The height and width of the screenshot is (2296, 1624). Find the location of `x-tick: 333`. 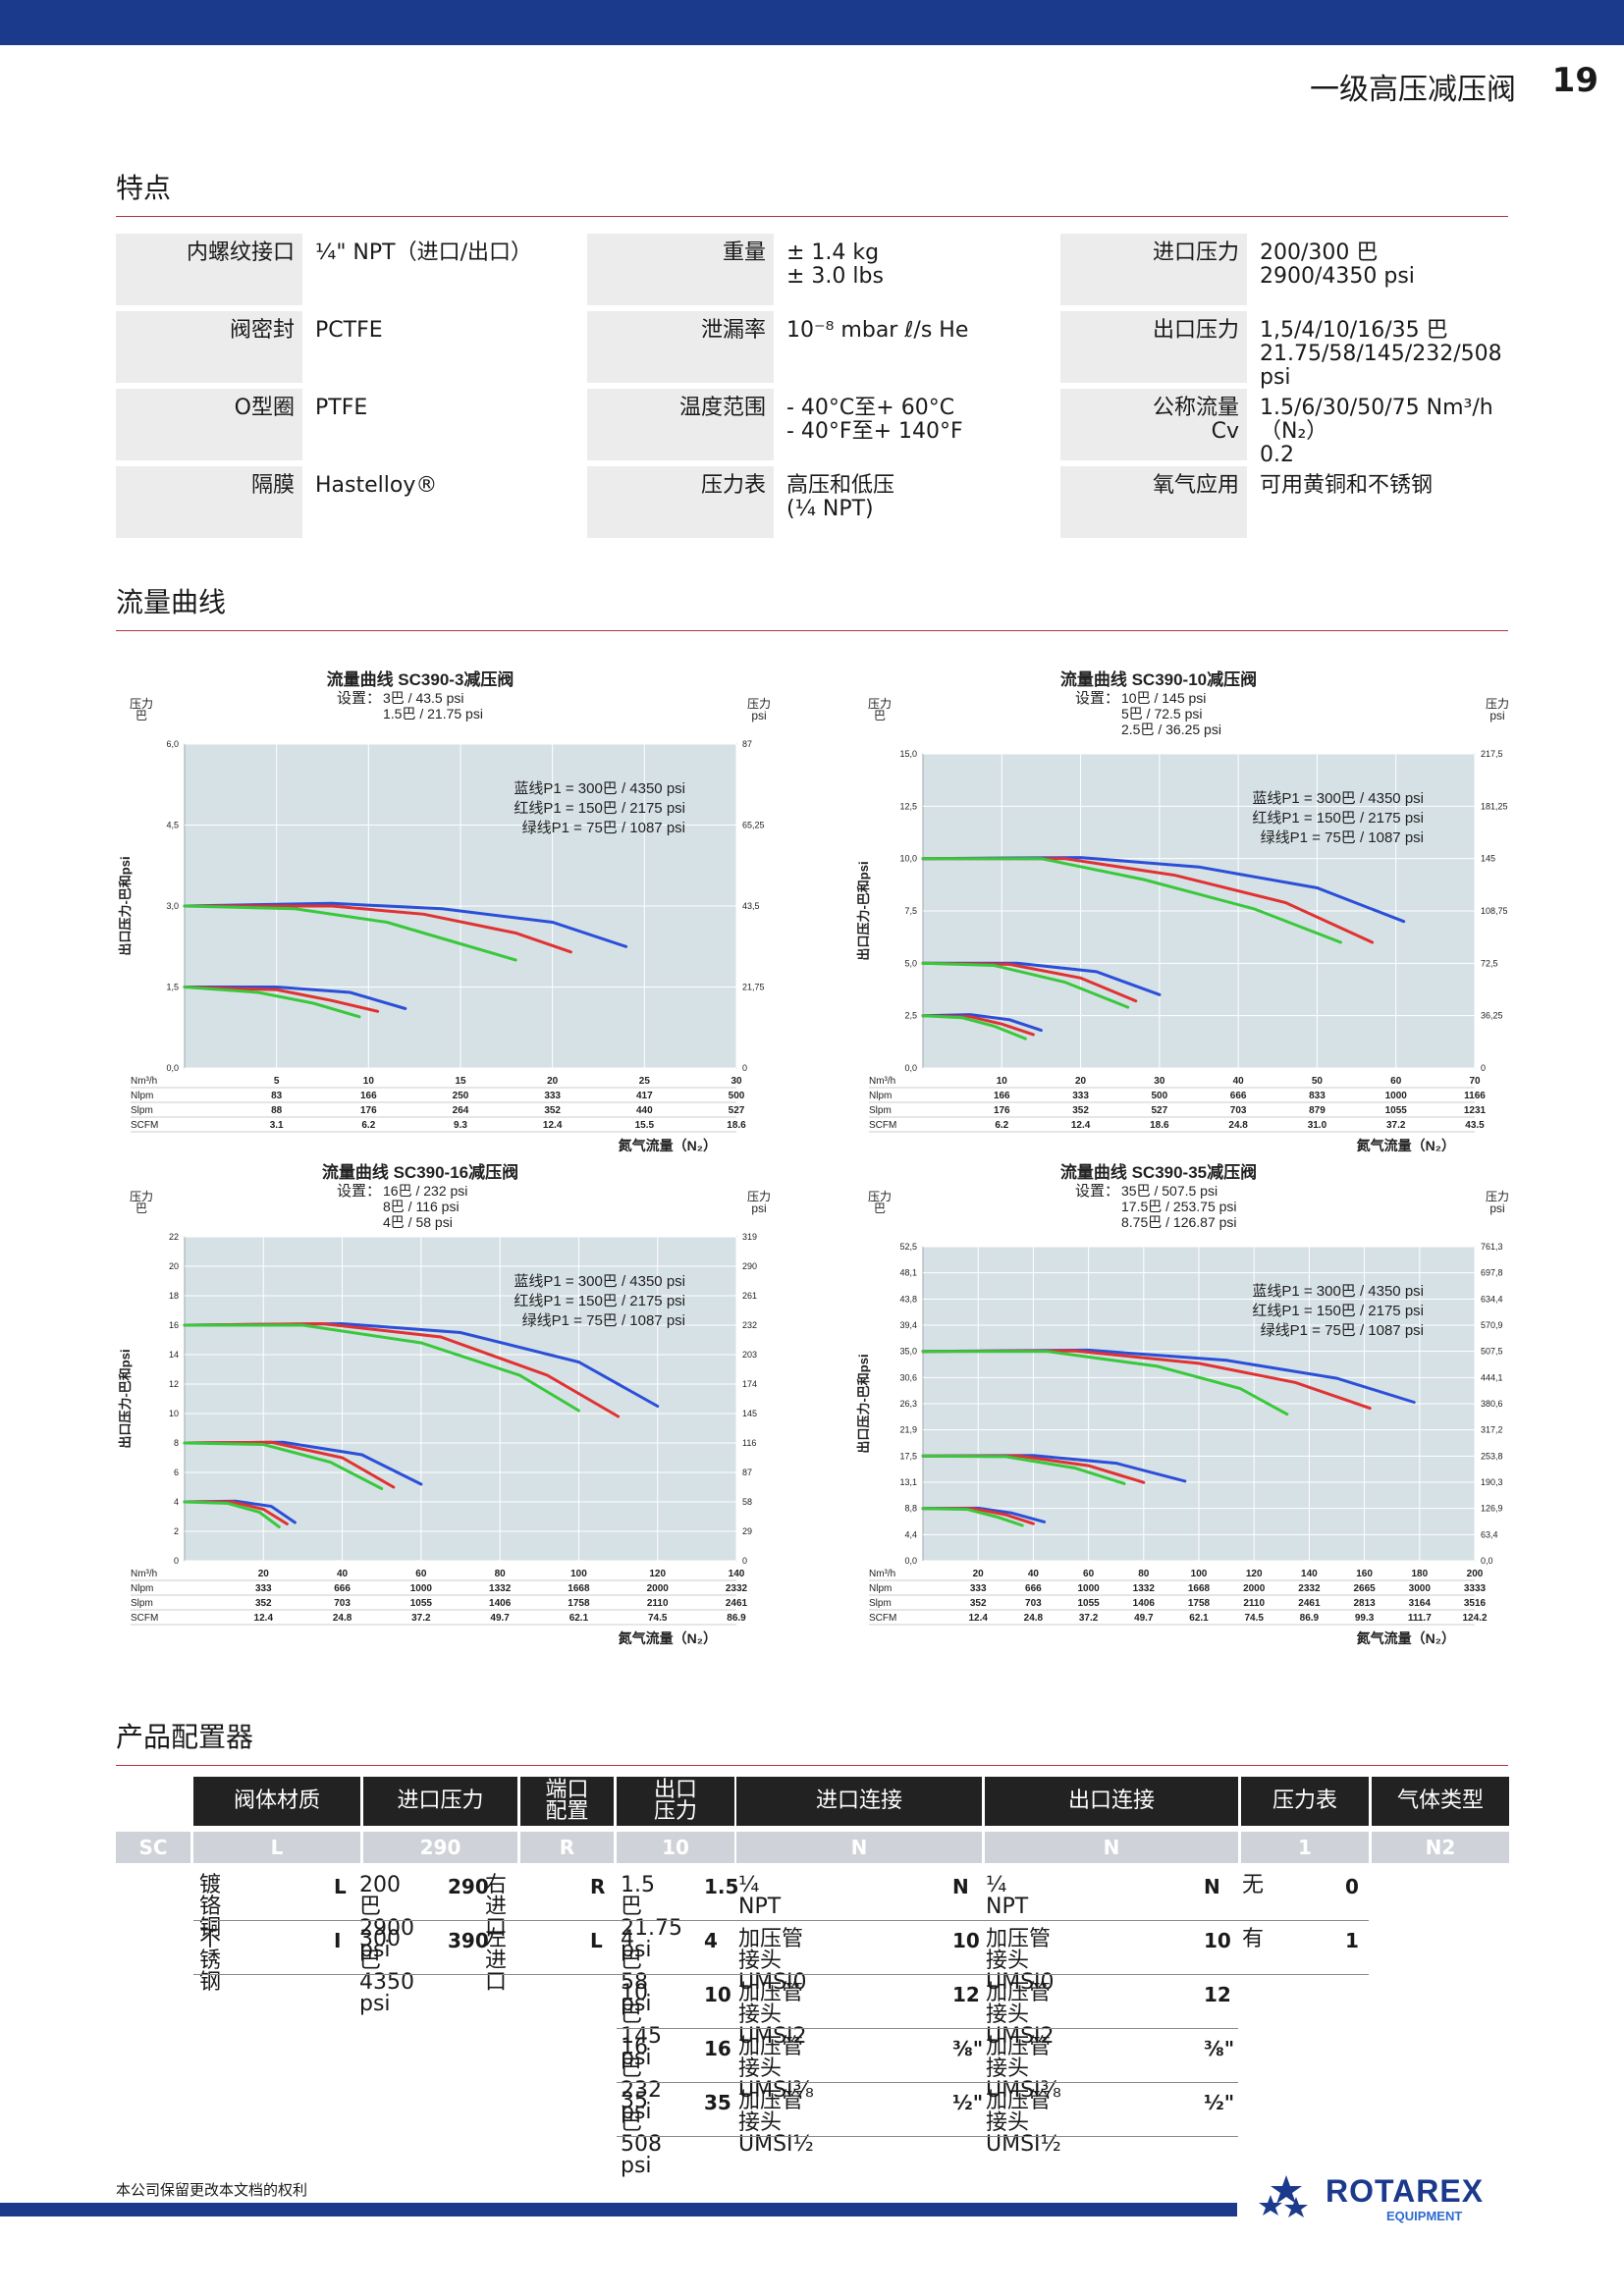

x-tick: 333 is located at coordinates (1080, 1096).